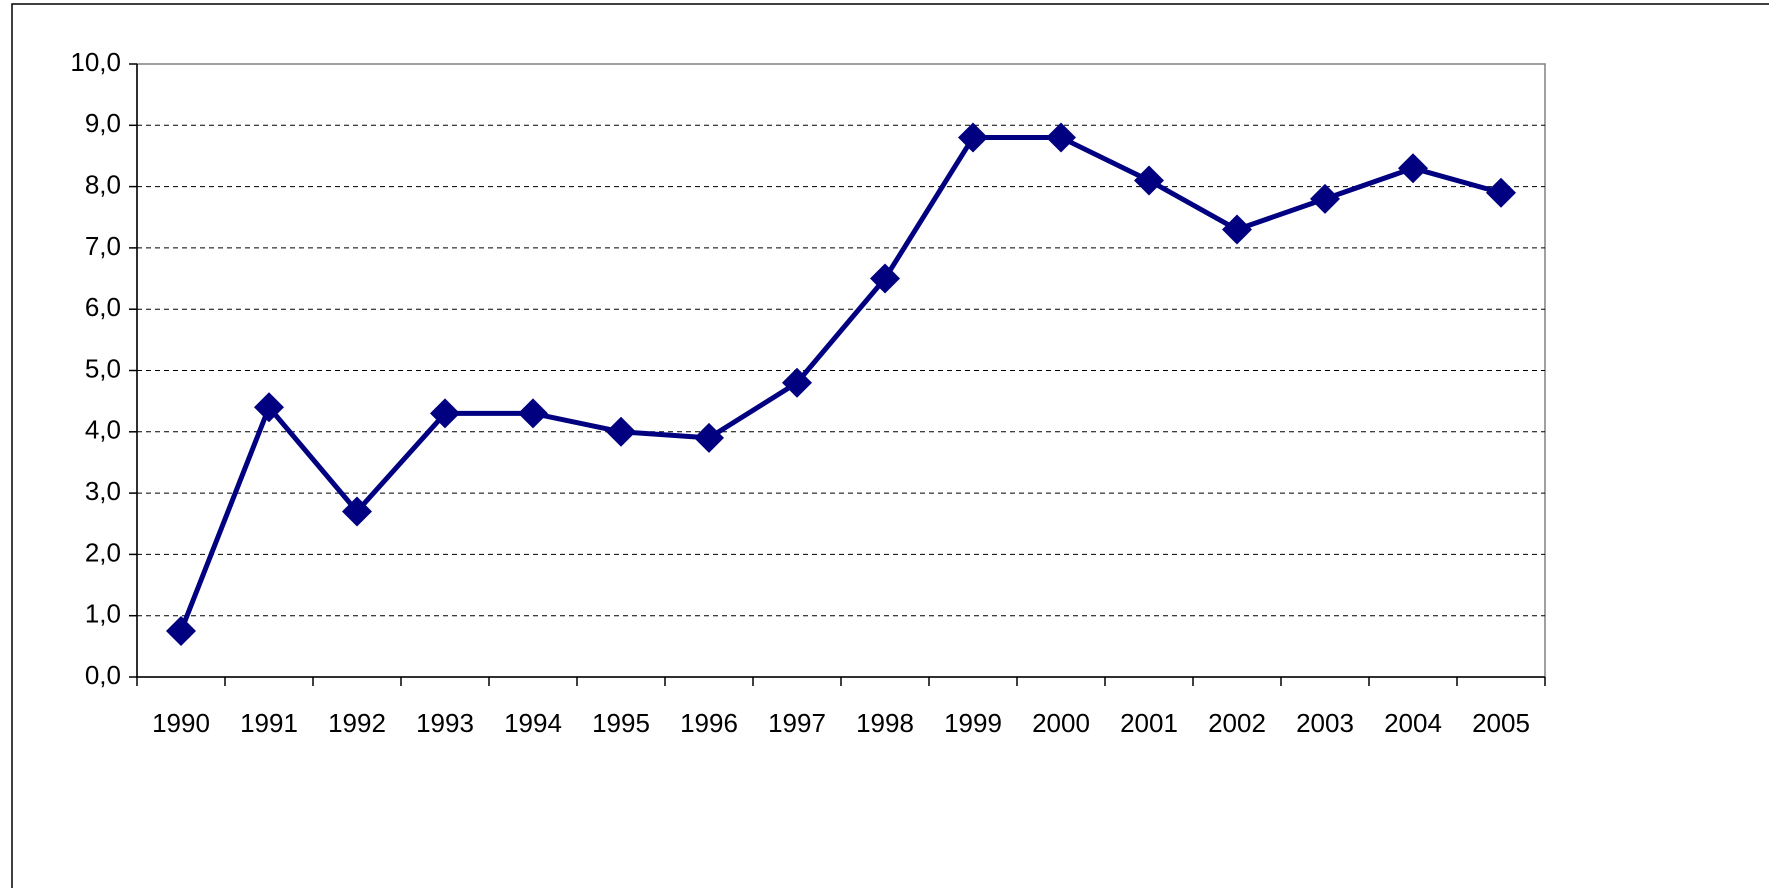  I want to click on x-tick-label: 2005, so click(1501, 723).